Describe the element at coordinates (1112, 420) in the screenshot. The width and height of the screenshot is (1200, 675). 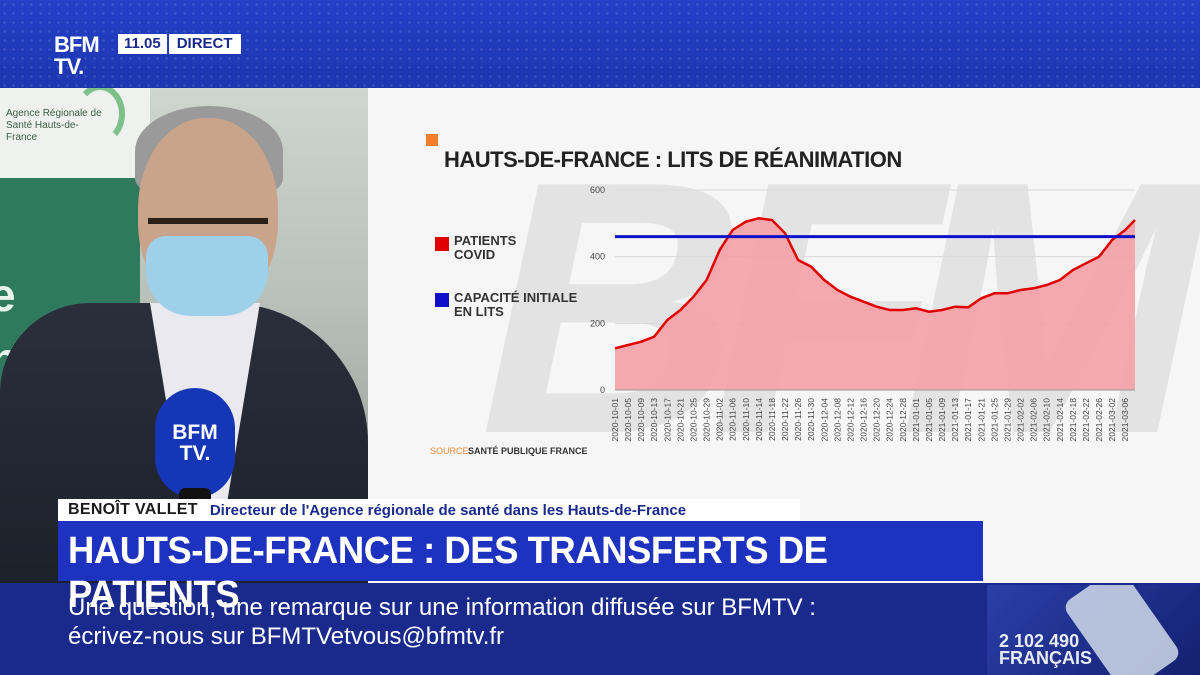
I see `x-tick-label: 2021-03-02` at that location.